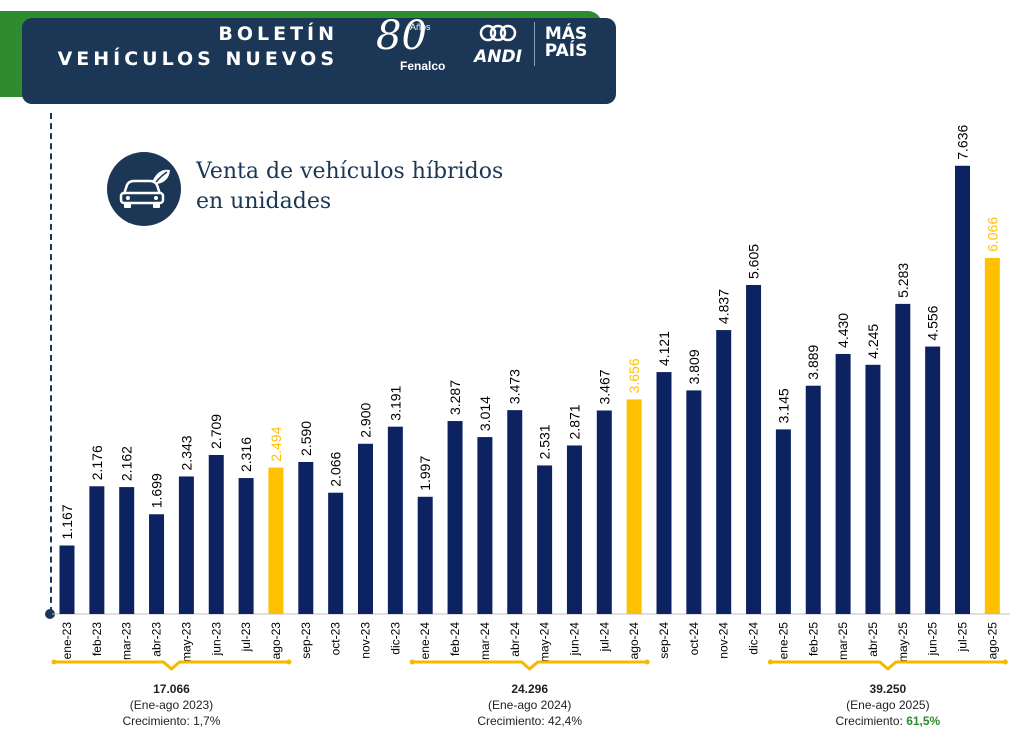 The height and width of the screenshot is (738, 1024). What do you see at coordinates (306, 438) in the screenshot?
I see `bar-value-label: 2.590` at bounding box center [306, 438].